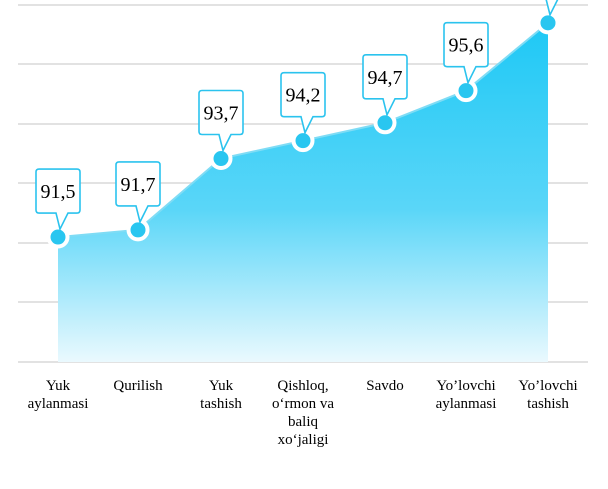 The width and height of the screenshot is (608, 489). I want to click on data-label: 95,6, so click(466, 46).